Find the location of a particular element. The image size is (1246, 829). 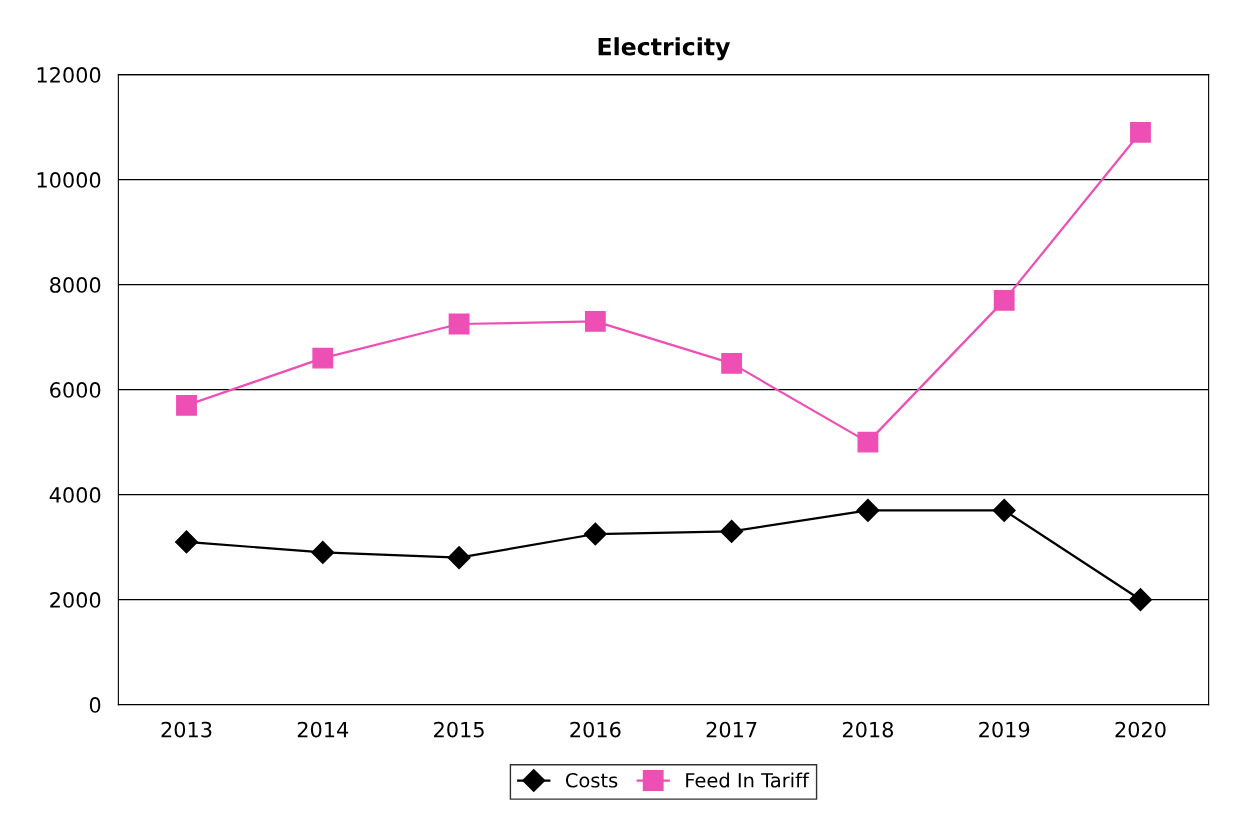

x-tick-label: 2020 is located at coordinates (1140, 729).